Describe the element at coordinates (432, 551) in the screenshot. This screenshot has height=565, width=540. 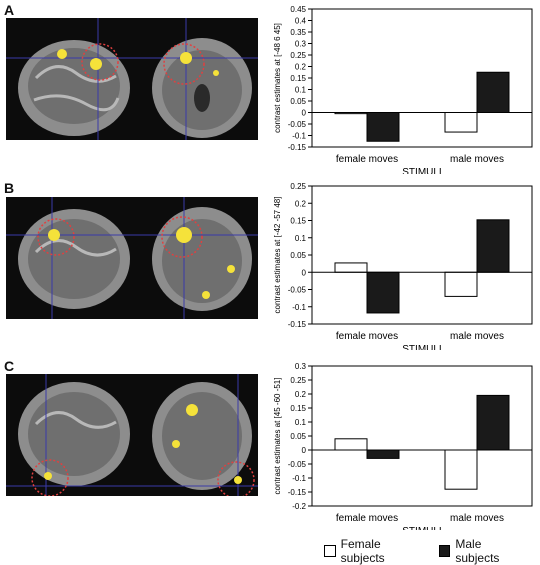
I see `legend: Female subjects Male subjects` at that location.